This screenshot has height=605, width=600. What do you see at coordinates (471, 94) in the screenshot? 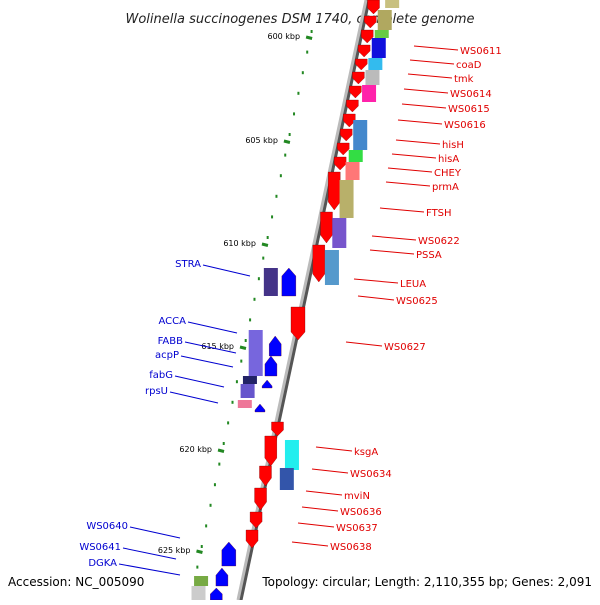
I see `gene-label-forward: WS0614` at bounding box center [471, 94].